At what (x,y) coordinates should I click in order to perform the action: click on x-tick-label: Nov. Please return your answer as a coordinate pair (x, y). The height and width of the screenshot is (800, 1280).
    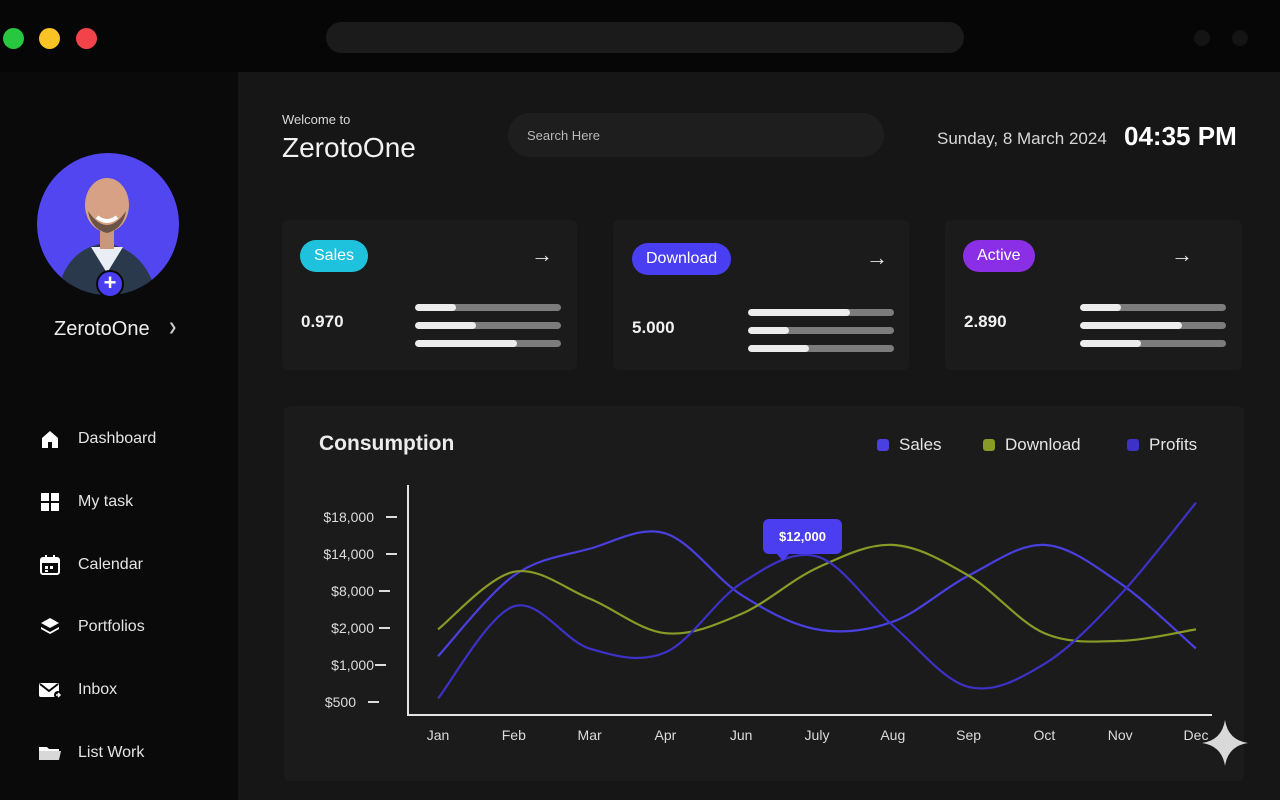
    Looking at the image, I should click on (1120, 735).